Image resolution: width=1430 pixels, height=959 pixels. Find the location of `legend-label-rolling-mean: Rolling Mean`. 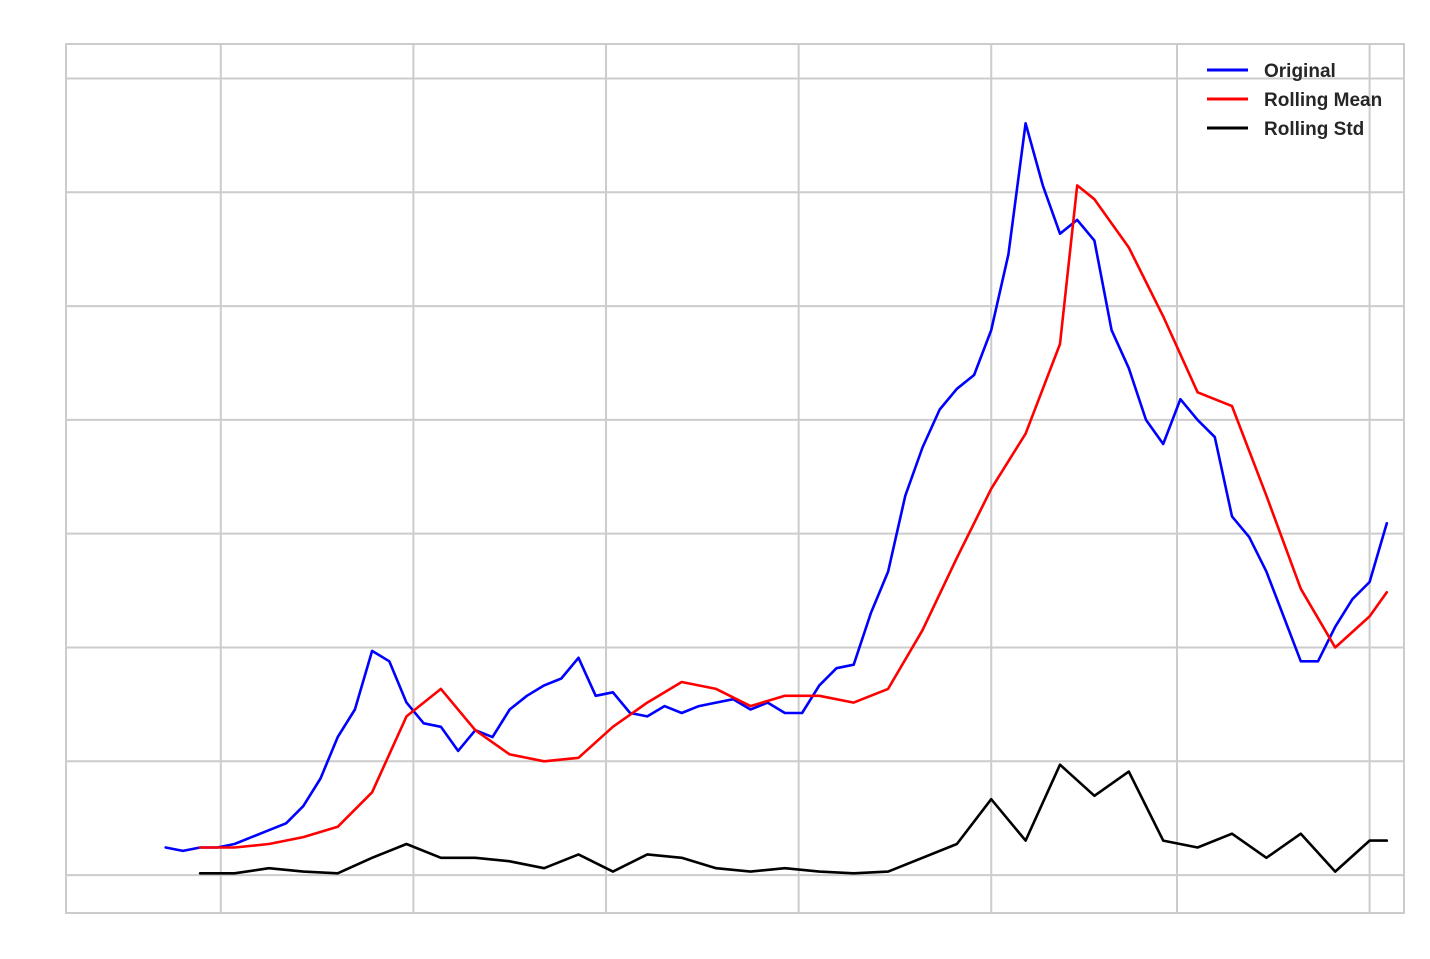

legend-label-rolling-mean: Rolling Mean is located at coordinates (1323, 100).